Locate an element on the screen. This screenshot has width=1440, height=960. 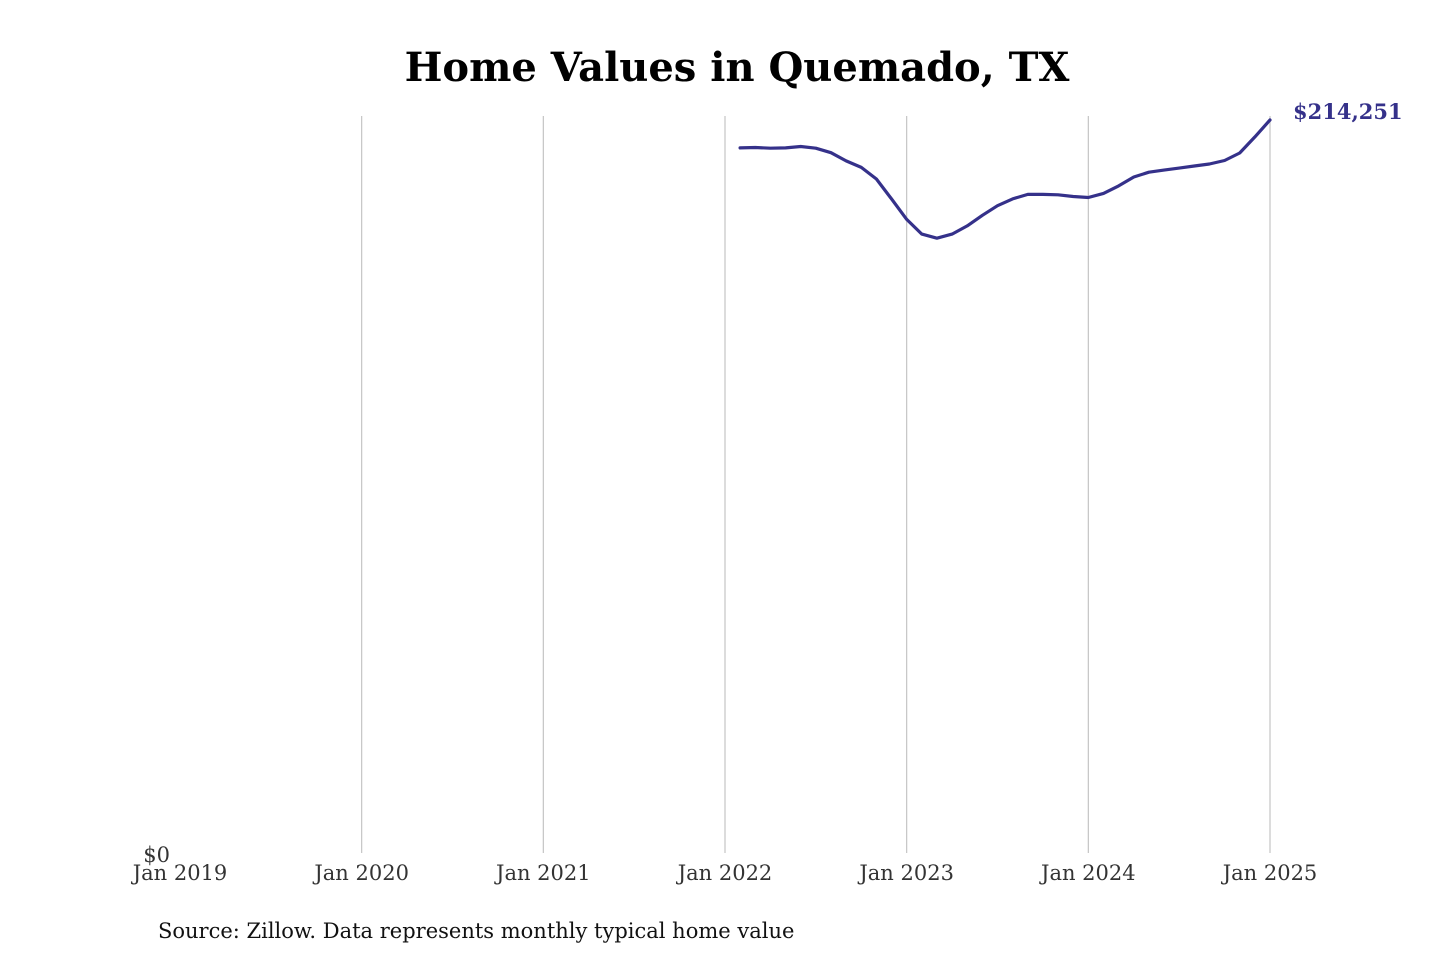
x-tick-label-2025: Jan 2025 is located at coordinates (1269, 873).